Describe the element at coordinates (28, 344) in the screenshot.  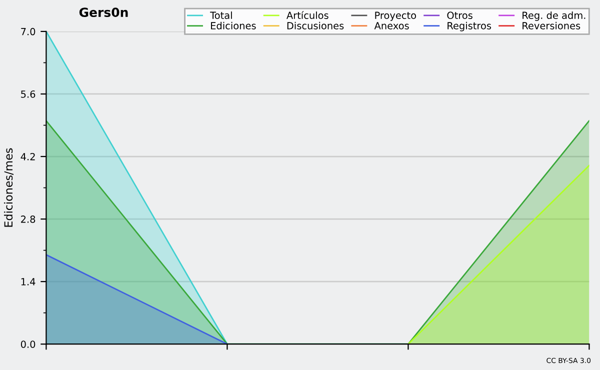
I see `y-tick-label: 0.0` at that location.